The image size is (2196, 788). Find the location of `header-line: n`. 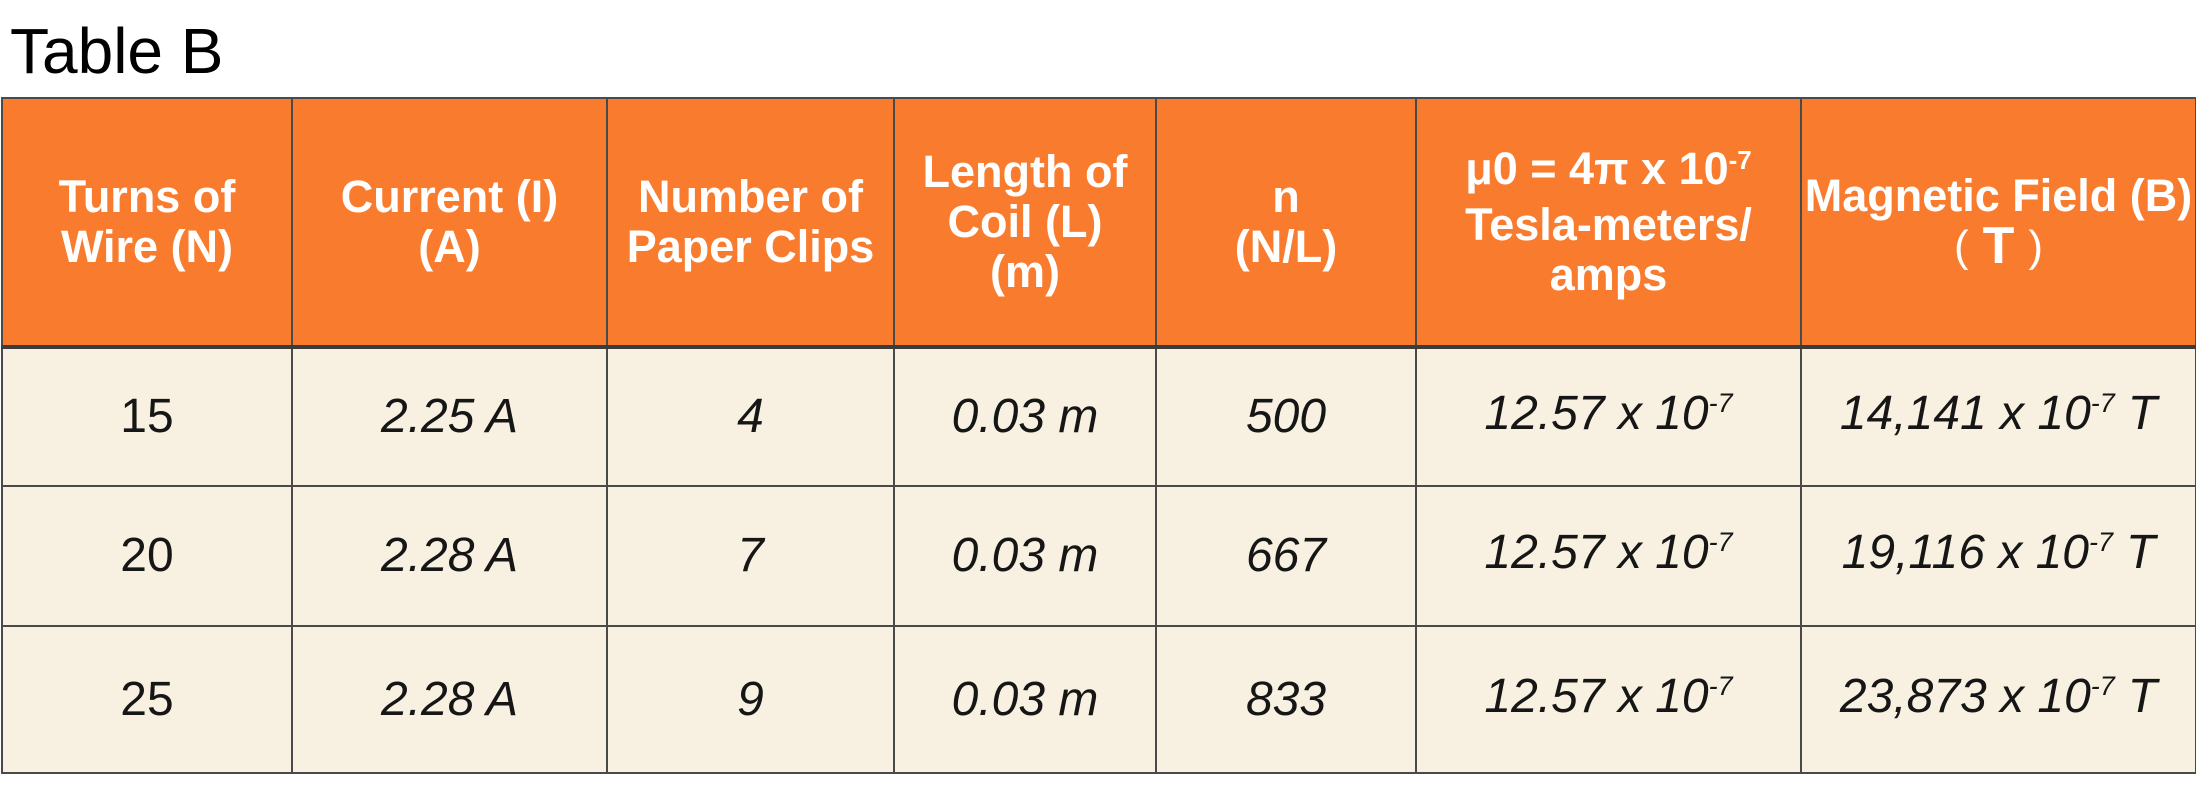

header-line: n is located at coordinates (1286, 196).